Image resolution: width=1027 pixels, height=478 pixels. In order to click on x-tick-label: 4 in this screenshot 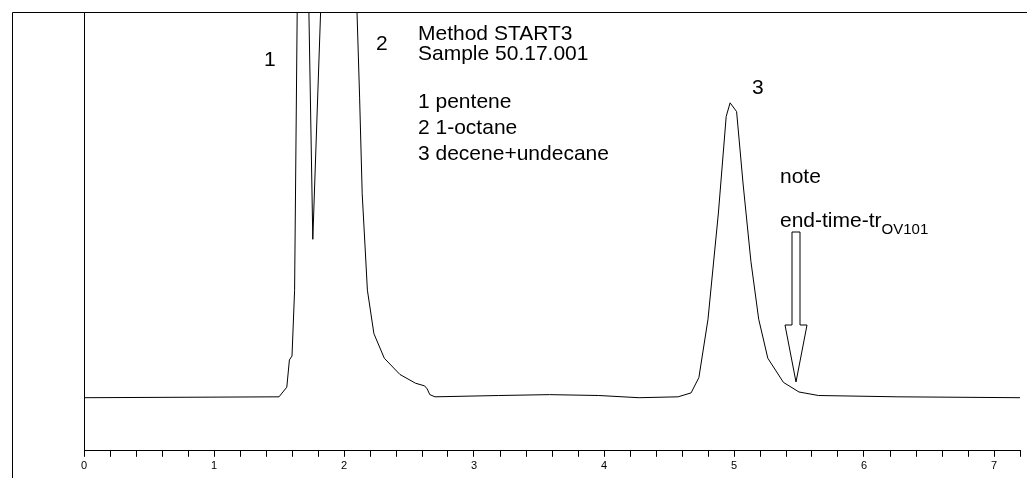, I will do `click(604, 465)`.